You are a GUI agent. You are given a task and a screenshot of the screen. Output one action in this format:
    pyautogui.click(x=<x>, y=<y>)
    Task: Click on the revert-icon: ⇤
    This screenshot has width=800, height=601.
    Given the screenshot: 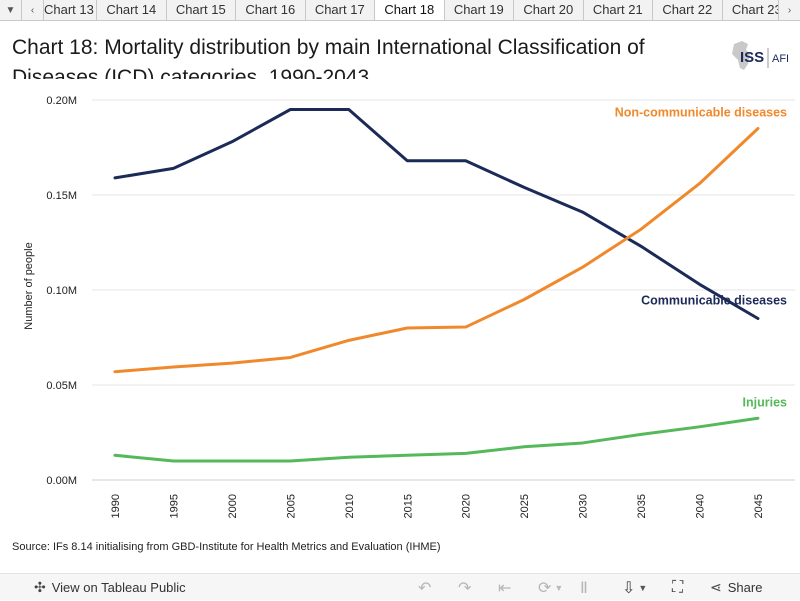 What is the action you would take?
    pyautogui.click(x=505, y=588)
    